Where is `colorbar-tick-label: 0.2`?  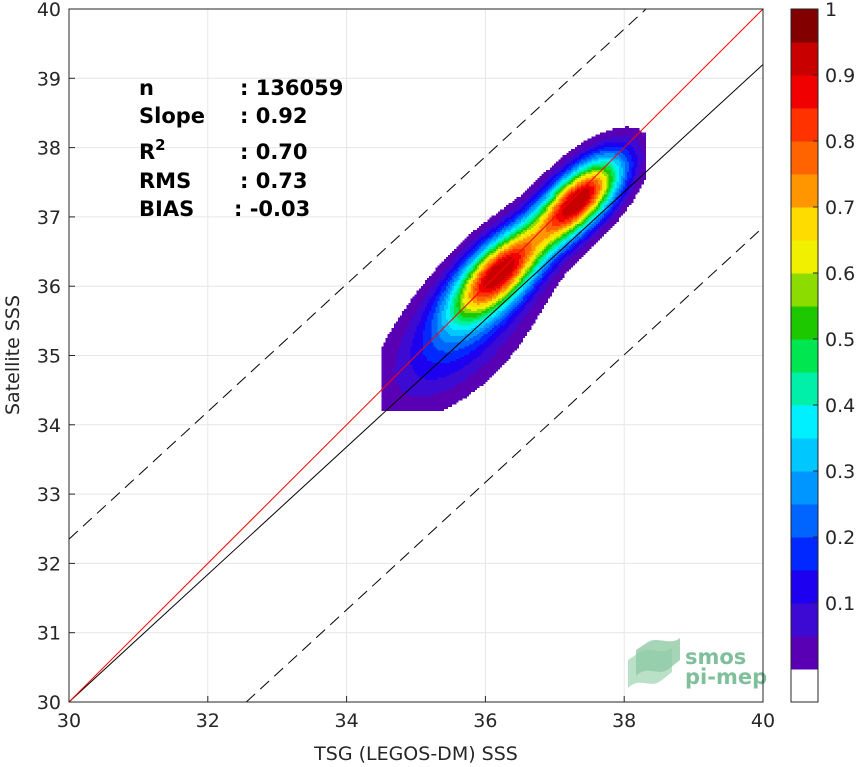
colorbar-tick-label: 0.2 is located at coordinates (840, 538).